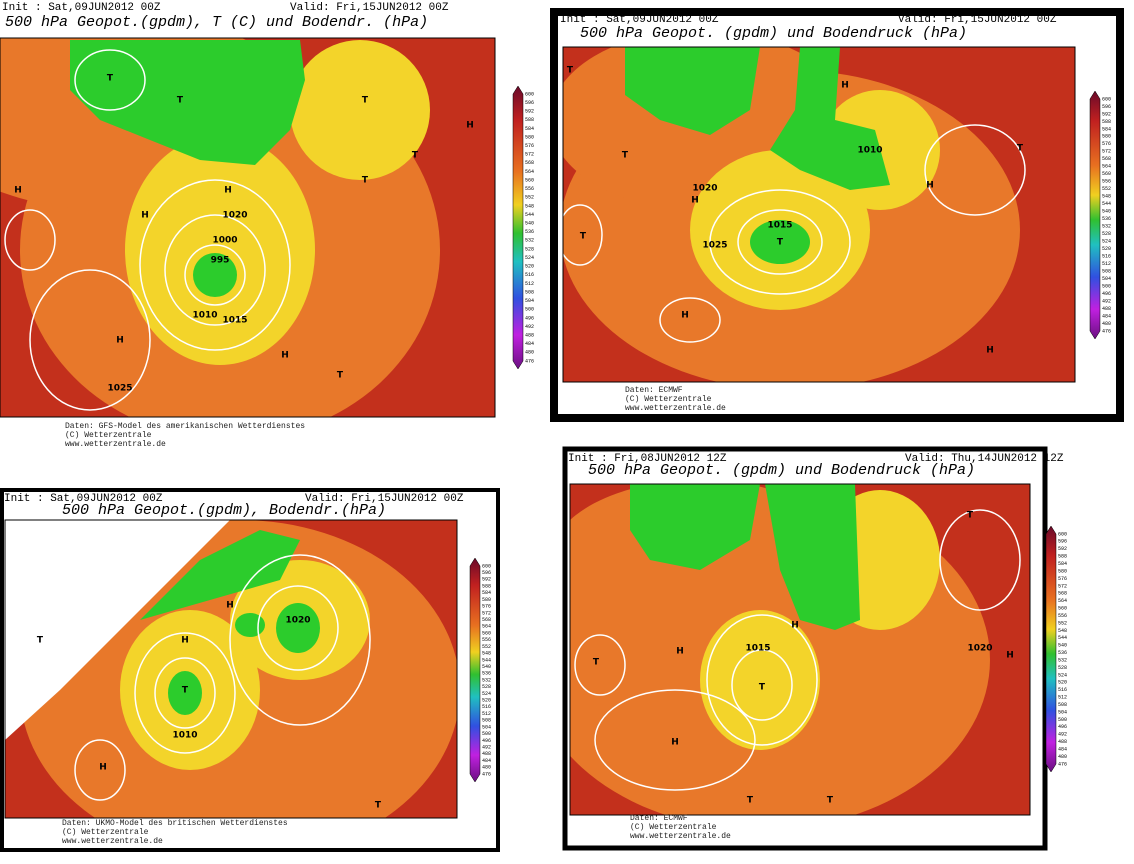  I want to click on colorbar-label: 488, so click(529, 335).